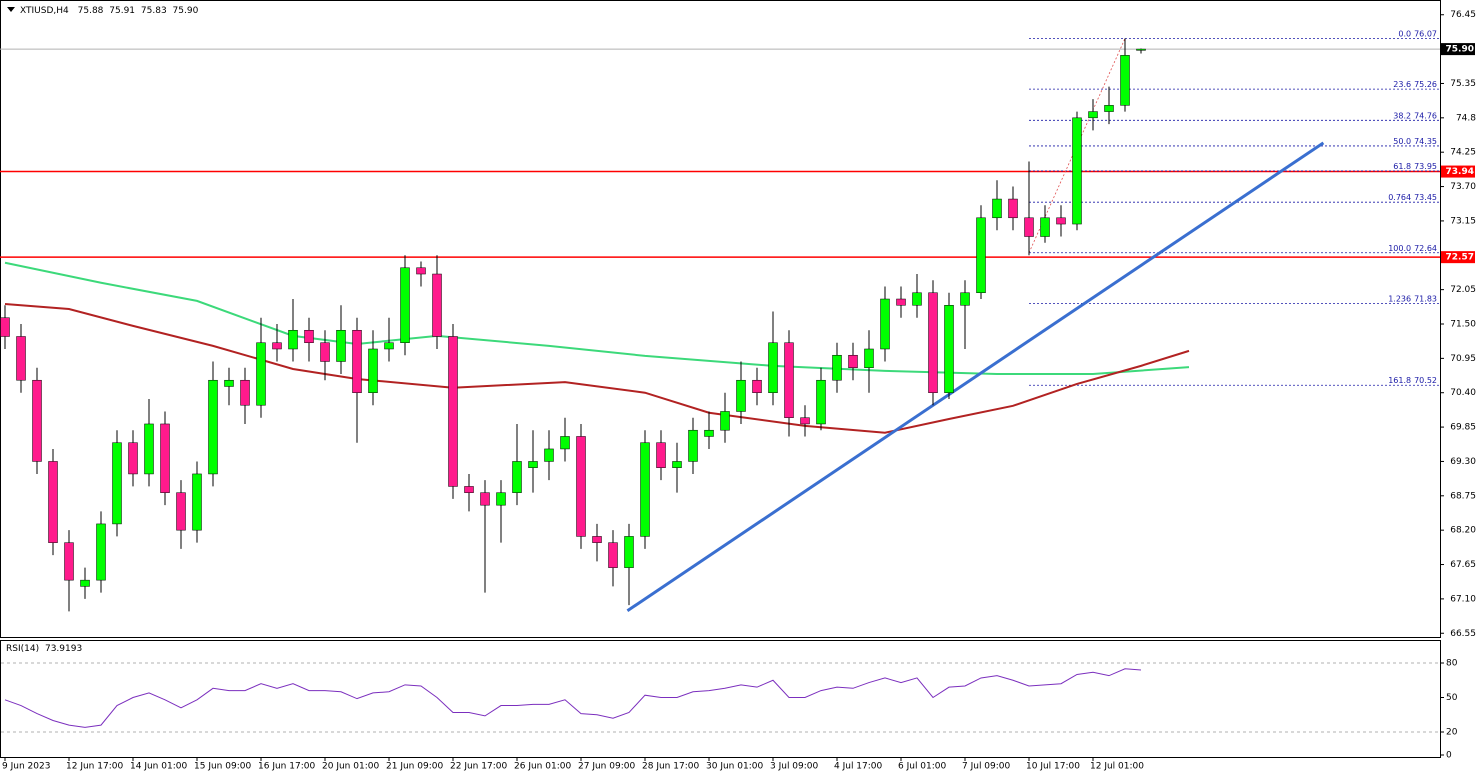 This screenshot has height=777, width=1480. I want to click on fib-level: 161.8, so click(1399, 380).